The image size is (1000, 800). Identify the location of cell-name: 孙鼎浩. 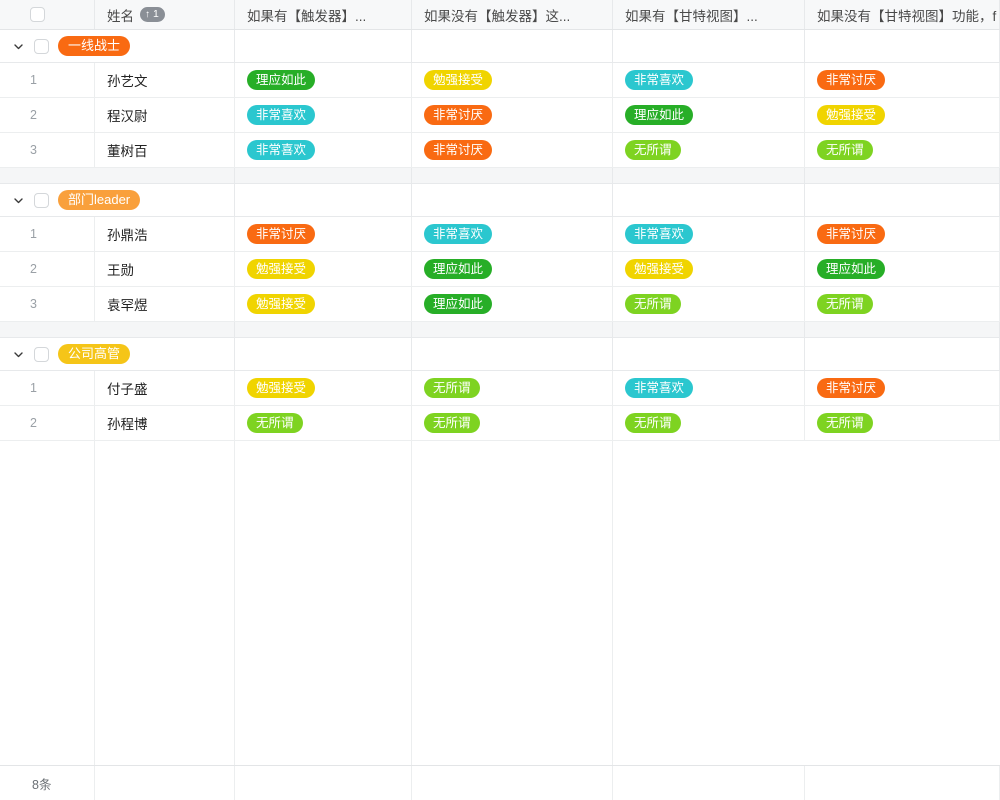
(165, 234).